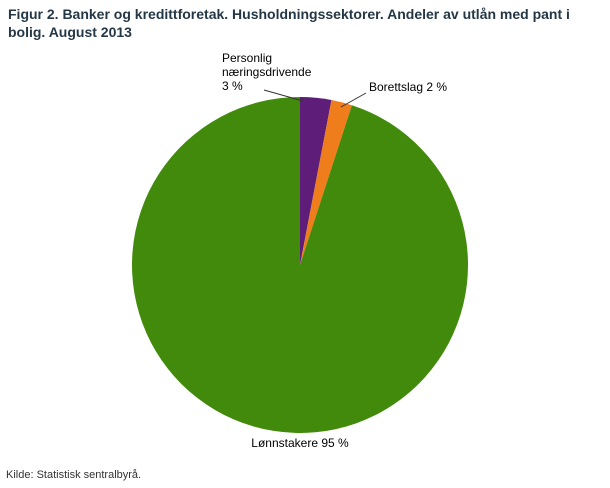  What do you see at coordinates (283, 95) in the screenshot?
I see `leader-line-personlig` at bounding box center [283, 95].